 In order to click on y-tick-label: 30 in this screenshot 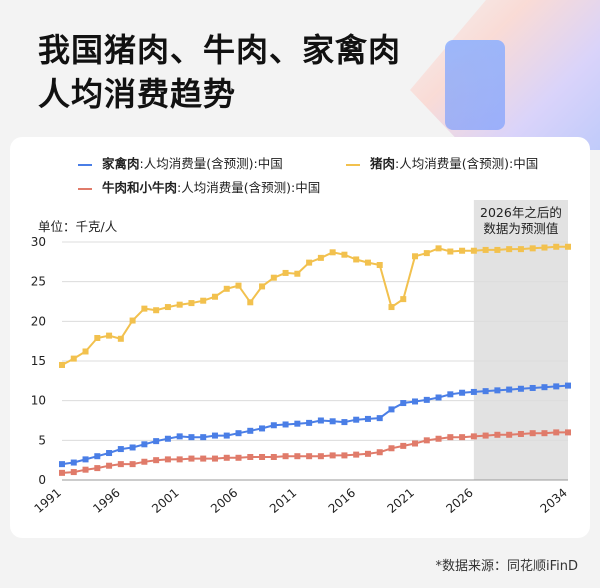, I will do `click(38, 242)`.